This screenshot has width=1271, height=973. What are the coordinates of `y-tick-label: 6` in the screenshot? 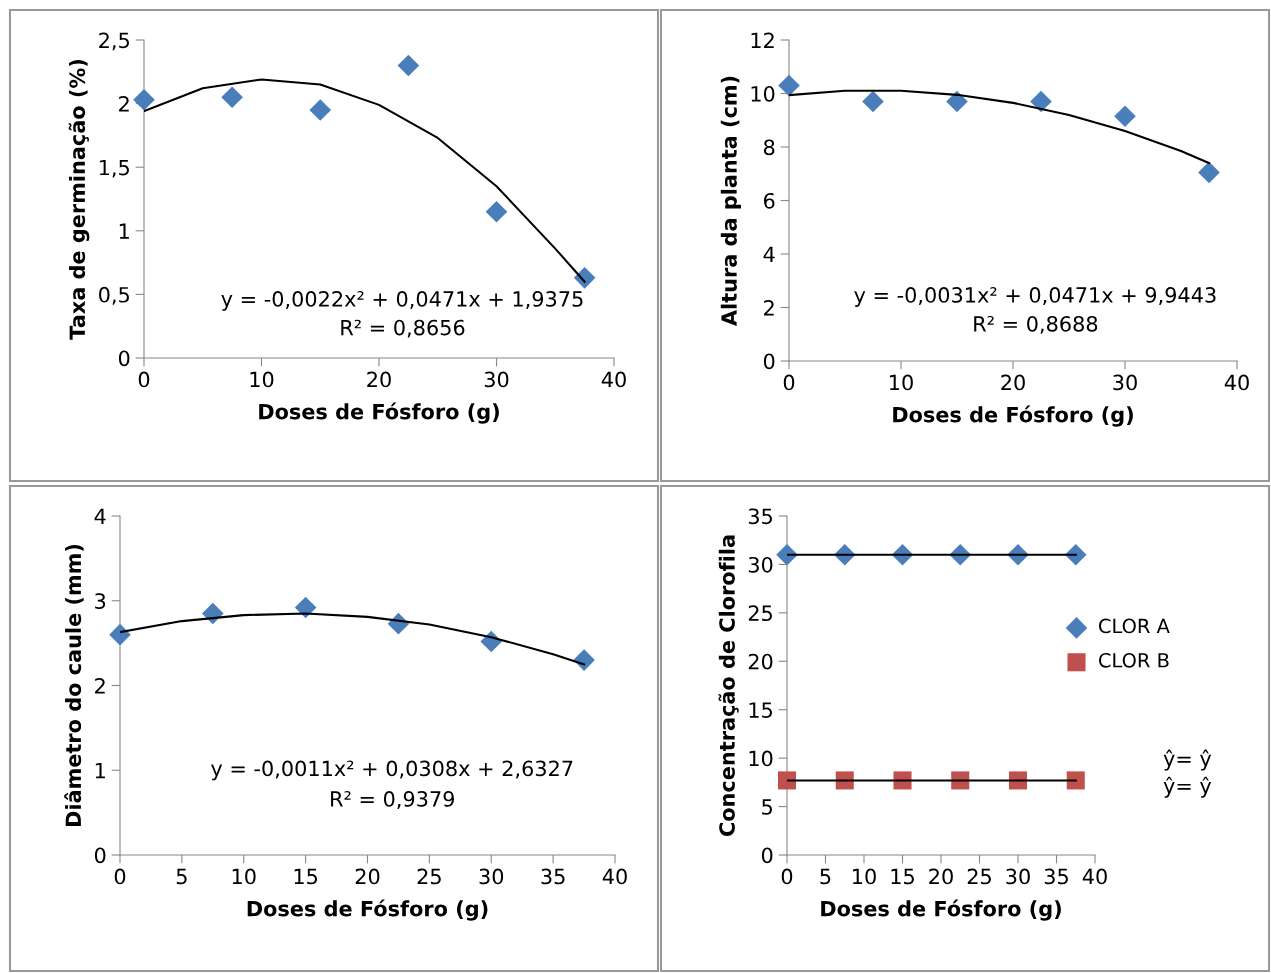 It's located at (769, 200).